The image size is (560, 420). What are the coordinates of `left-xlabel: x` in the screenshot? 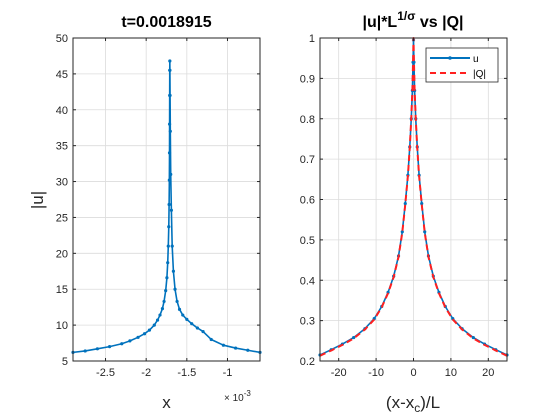 It's located at (166, 402).